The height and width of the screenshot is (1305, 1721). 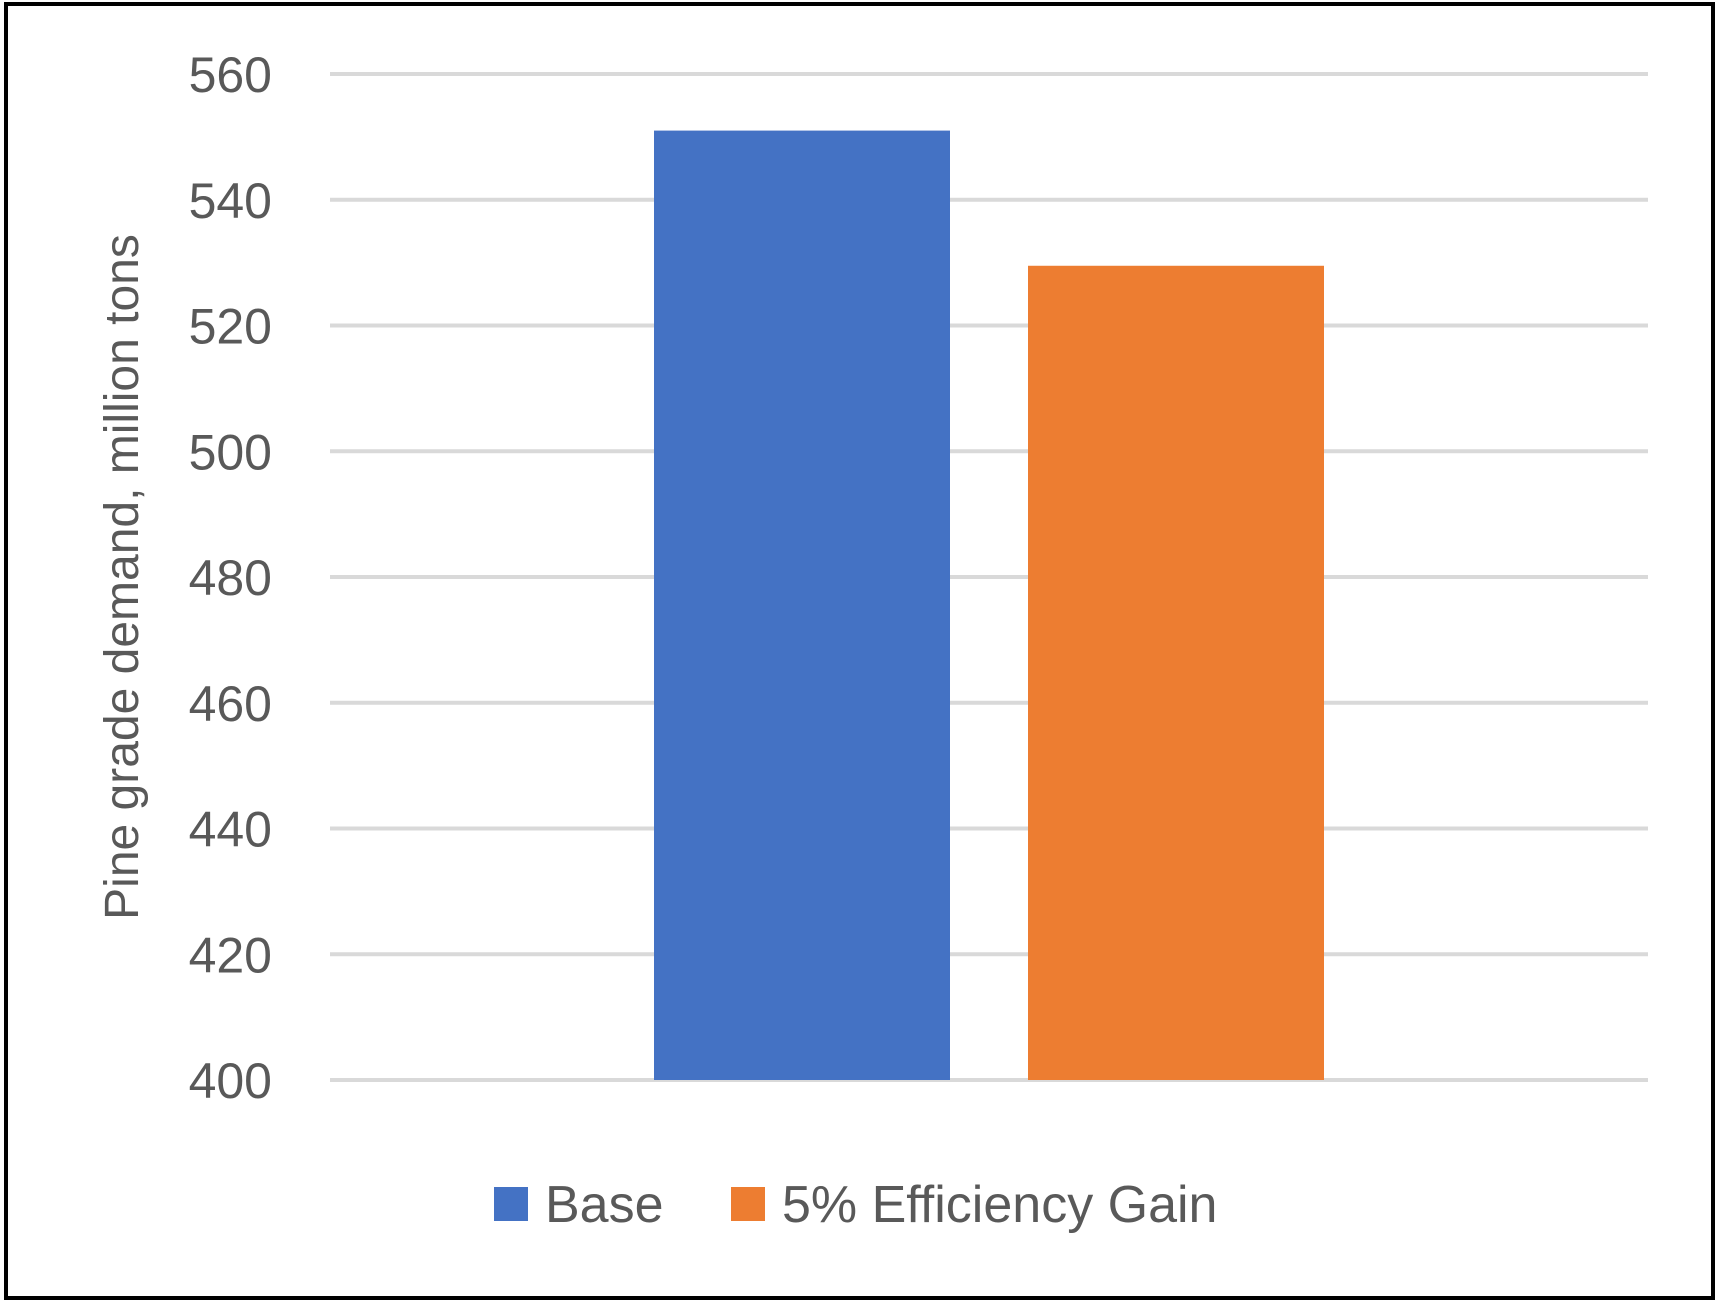 I want to click on legend-label: Base, so click(x=604, y=1205).